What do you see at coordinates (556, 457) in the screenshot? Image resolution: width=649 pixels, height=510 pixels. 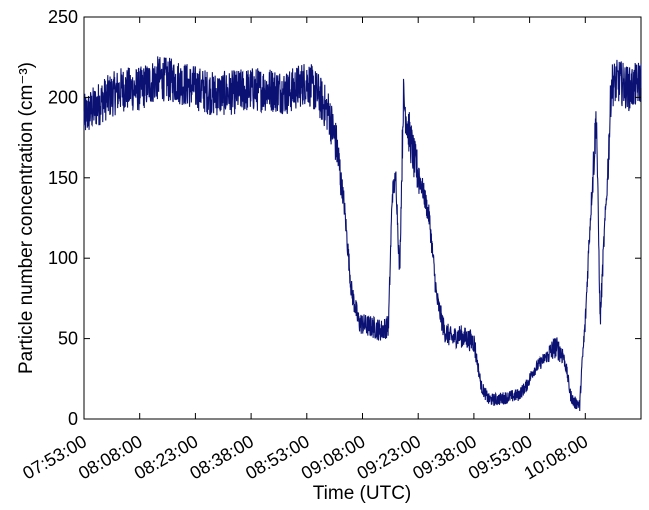 I see `x-tick-label: 10:08:00` at bounding box center [556, 457].